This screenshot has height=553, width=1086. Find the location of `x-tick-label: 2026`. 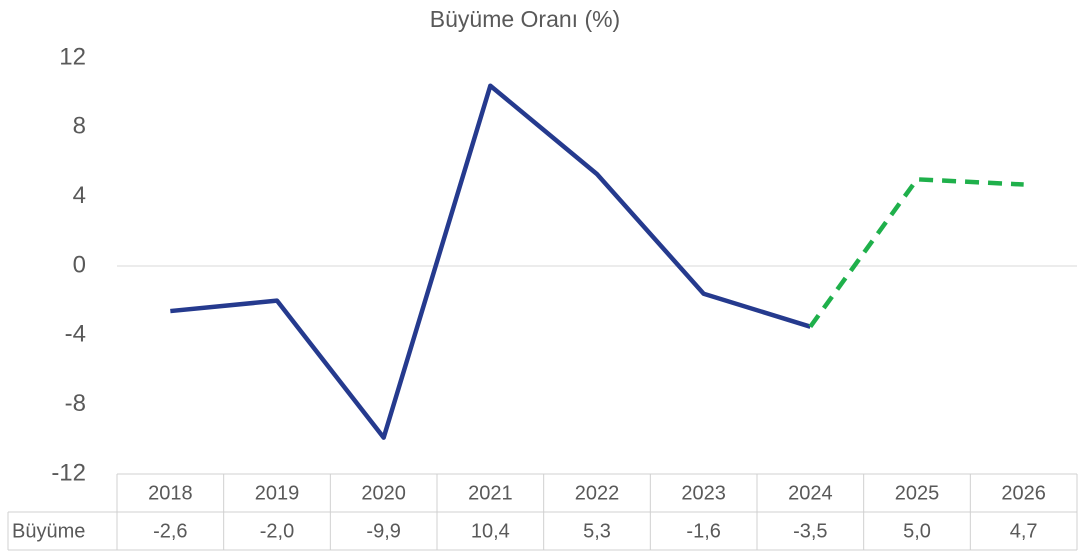

x-tick-label: 2026 is located at coordinates (1023, 493).